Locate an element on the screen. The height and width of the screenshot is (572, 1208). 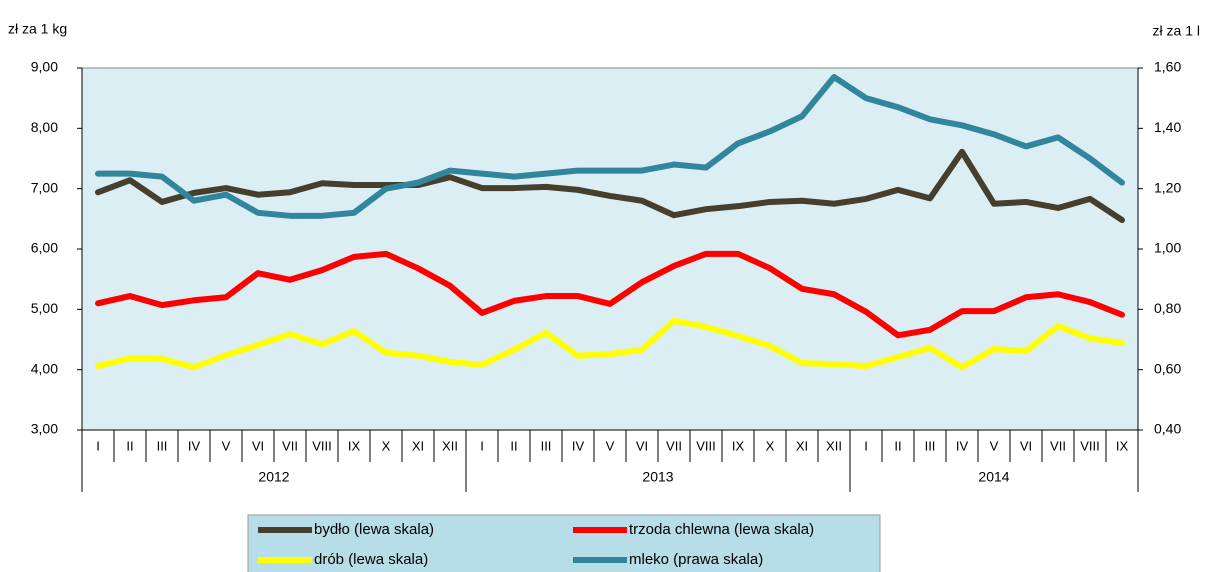
y-tick-label: 7,00 is located at coordinates (44, 187).